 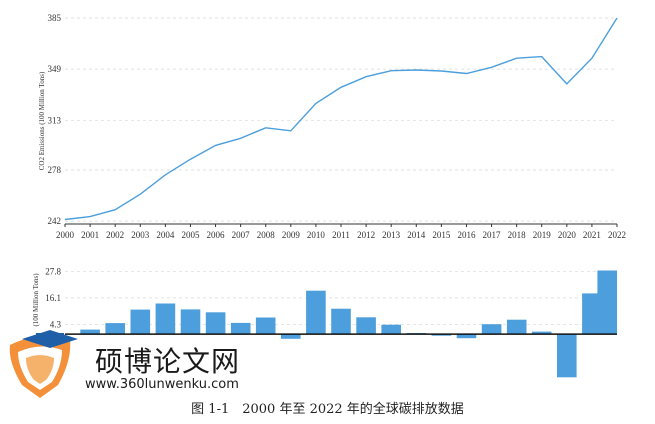 What do you see at coordinates (36, 300) in the screenshot?
I see `y-axis-label: (100 Million Tons)` at bounding box center [36, 300].